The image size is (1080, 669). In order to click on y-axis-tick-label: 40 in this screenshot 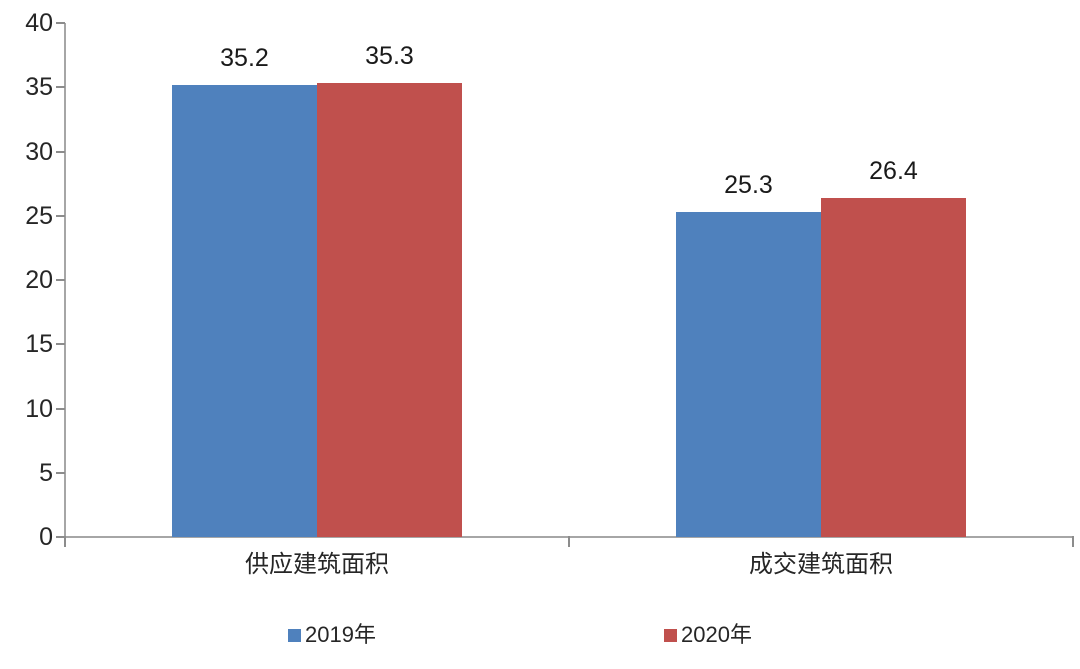, I will do `click(39, 23)`.